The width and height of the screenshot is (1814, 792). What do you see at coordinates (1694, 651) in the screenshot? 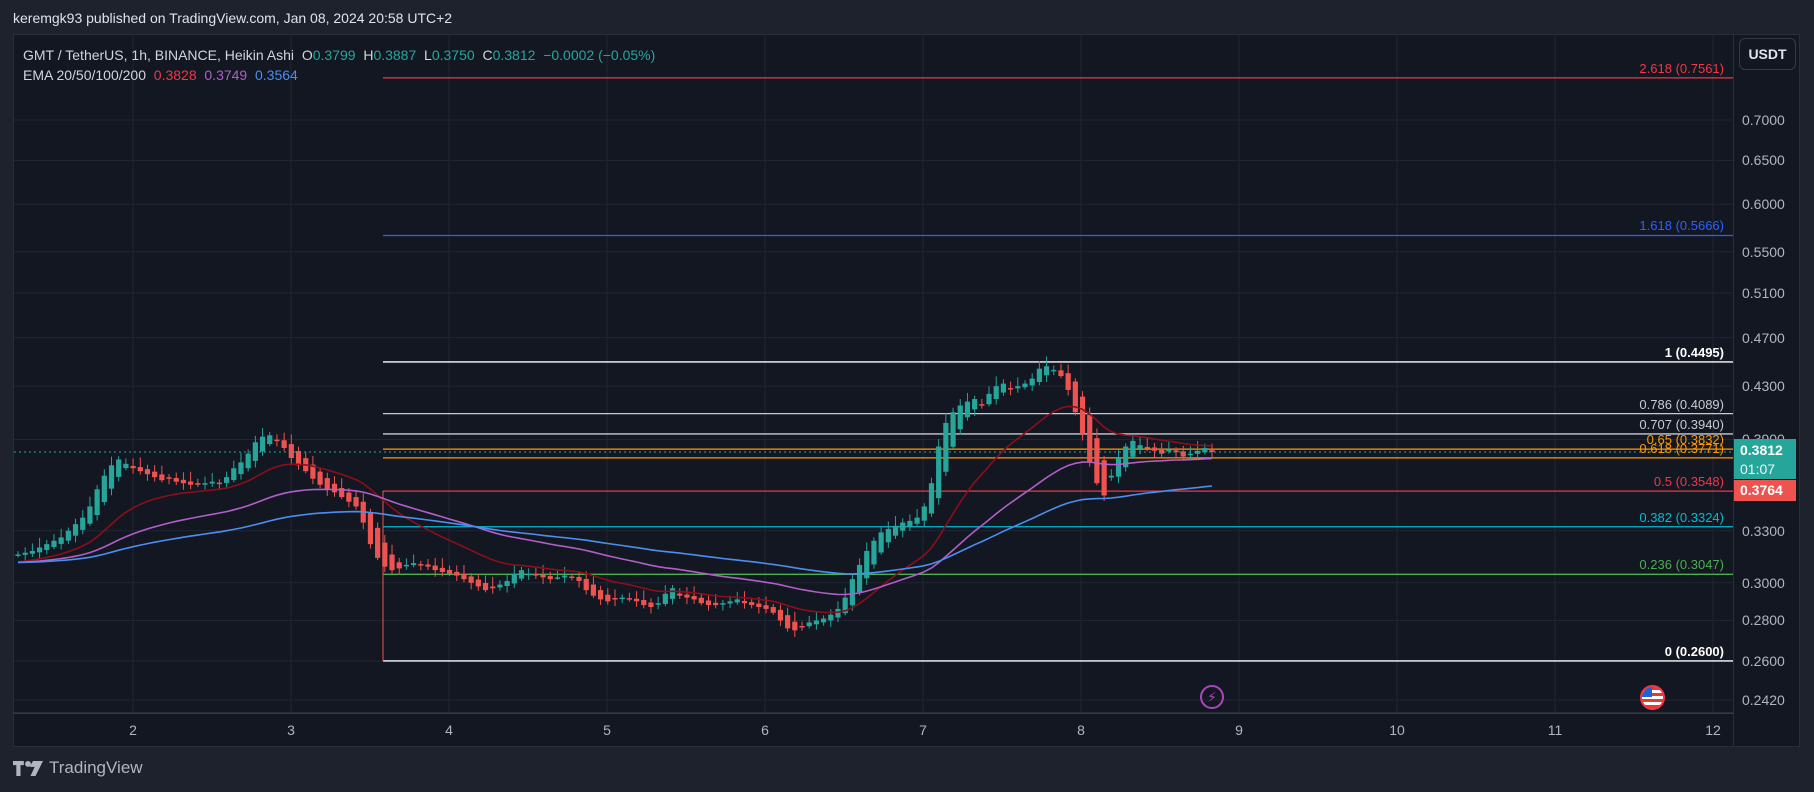
I see `fib-level-label: 0 (0.2600)` at bounding box center [1694, 651].